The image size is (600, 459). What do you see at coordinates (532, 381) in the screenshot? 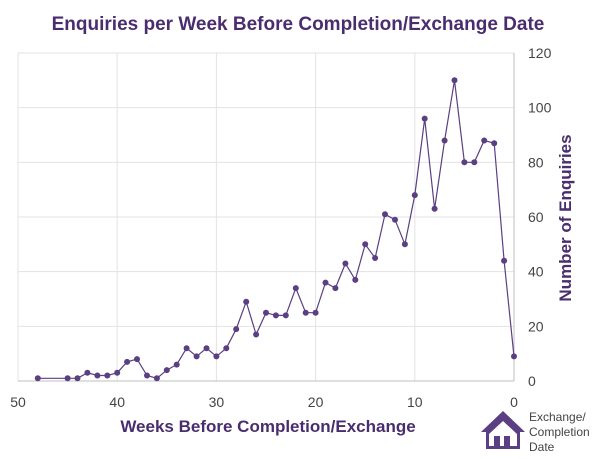
I see `y-tick-label: 0` at bounding box center [532, 381].